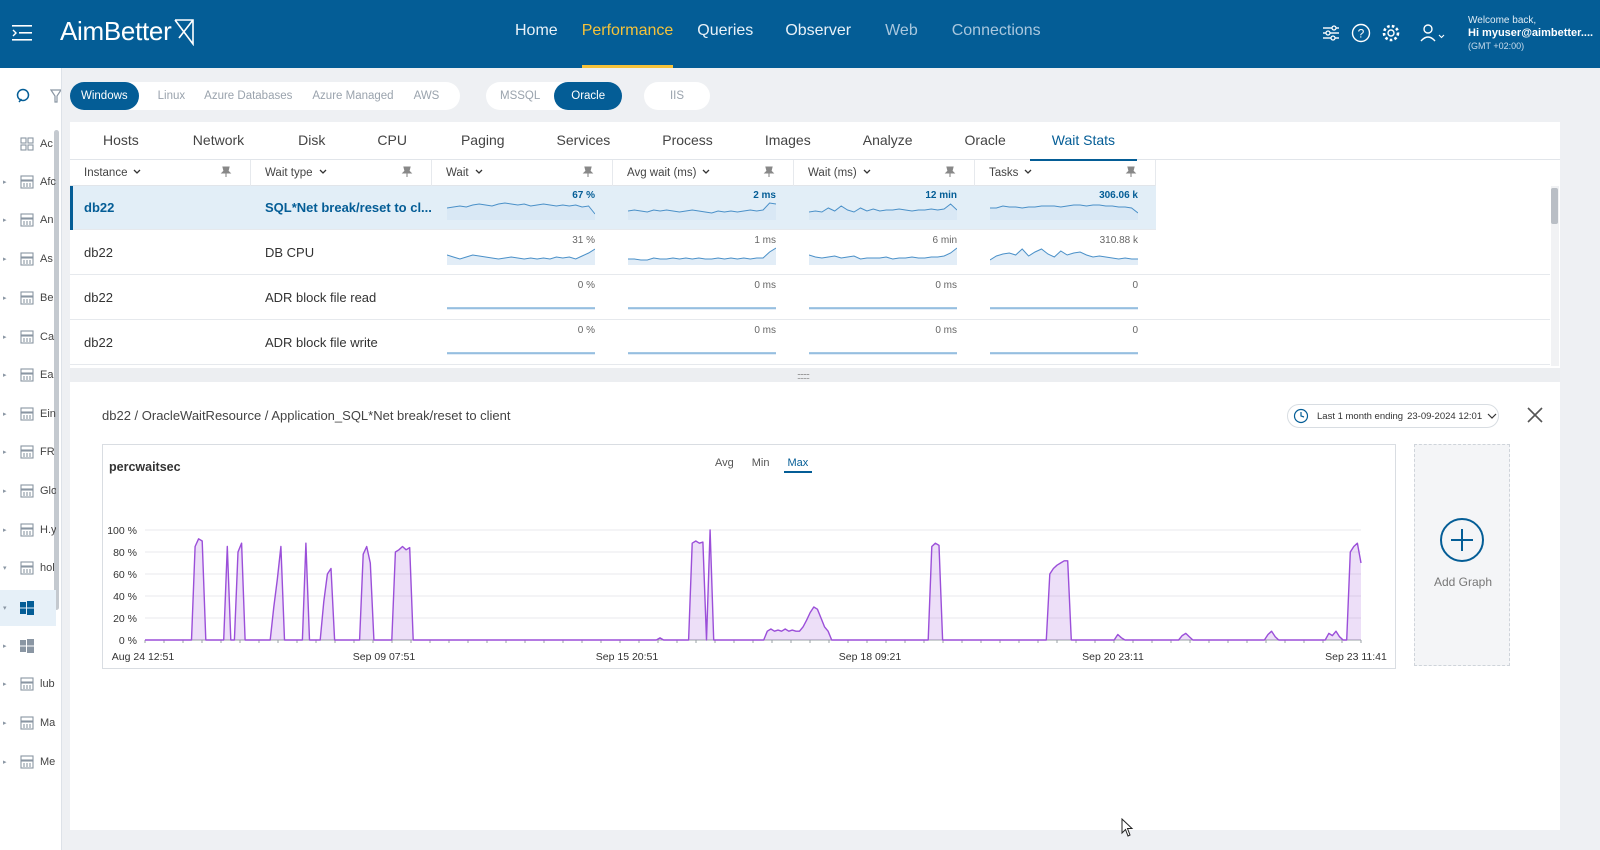 This screenshot has width=1600, height=850. What do you see at coordinates (724, 463) in the screenshot?
I see `agg-avg: Avg` at bounding box center [724, 463].